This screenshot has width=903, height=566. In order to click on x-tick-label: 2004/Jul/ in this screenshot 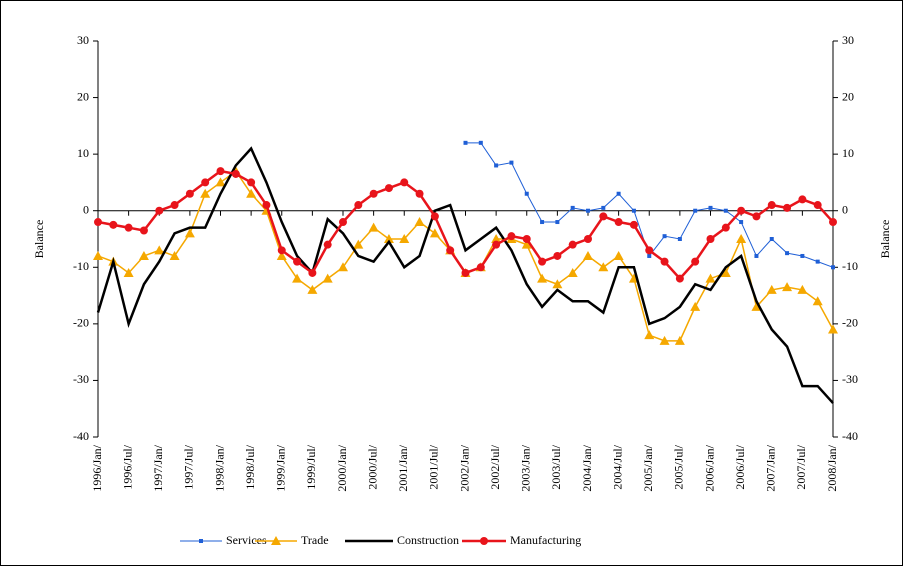, I will do `click(617, 466)`.